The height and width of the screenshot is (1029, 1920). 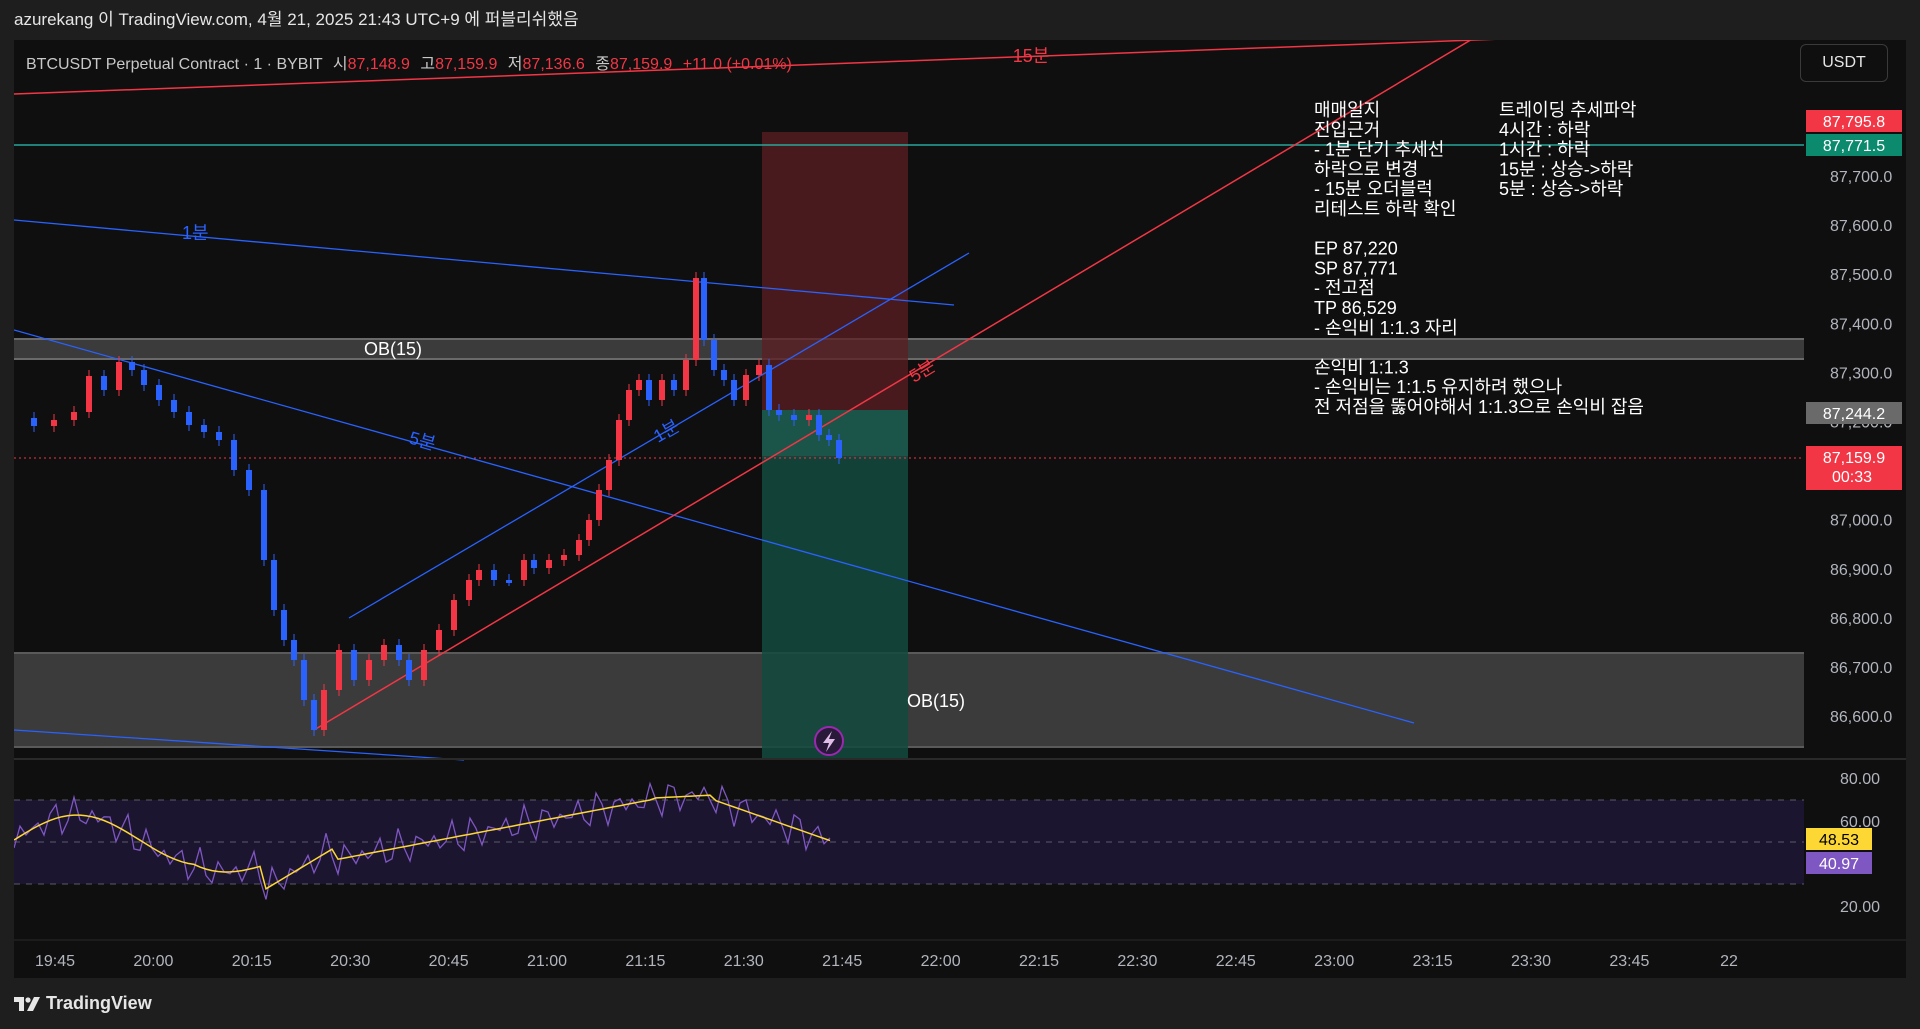 What do you see at coordinates (547, 961) in the screenshot?
I see `time-tick: 21:00` at bounding box center [547, 961].